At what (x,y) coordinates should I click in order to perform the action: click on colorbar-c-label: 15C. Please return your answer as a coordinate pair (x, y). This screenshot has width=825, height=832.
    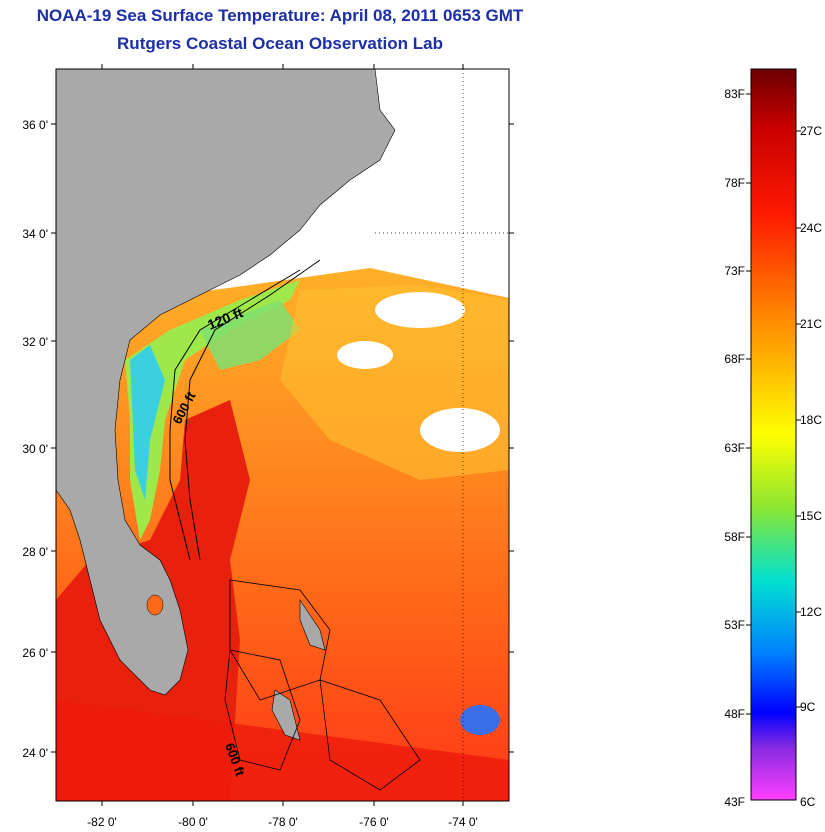
    Looking at the image, I should click on (811, 516).